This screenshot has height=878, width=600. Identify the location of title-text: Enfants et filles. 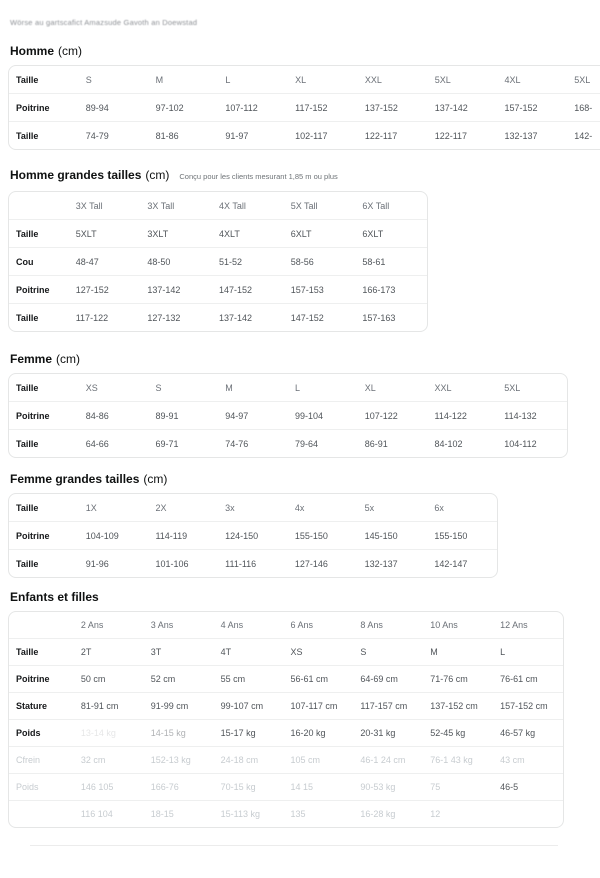
(54, 597).